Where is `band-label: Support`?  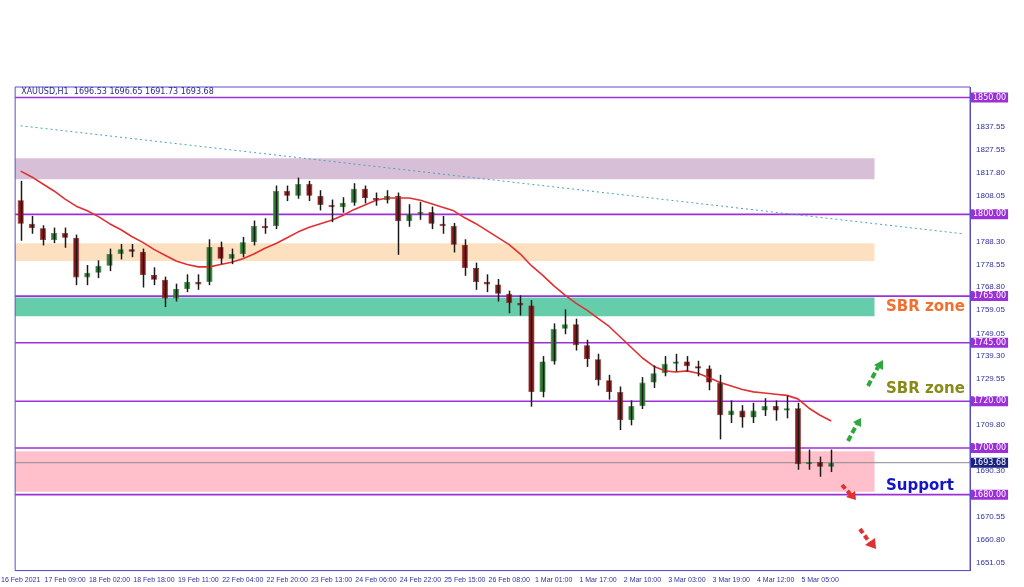 band-label: Support is located at coordinates (919, 484).